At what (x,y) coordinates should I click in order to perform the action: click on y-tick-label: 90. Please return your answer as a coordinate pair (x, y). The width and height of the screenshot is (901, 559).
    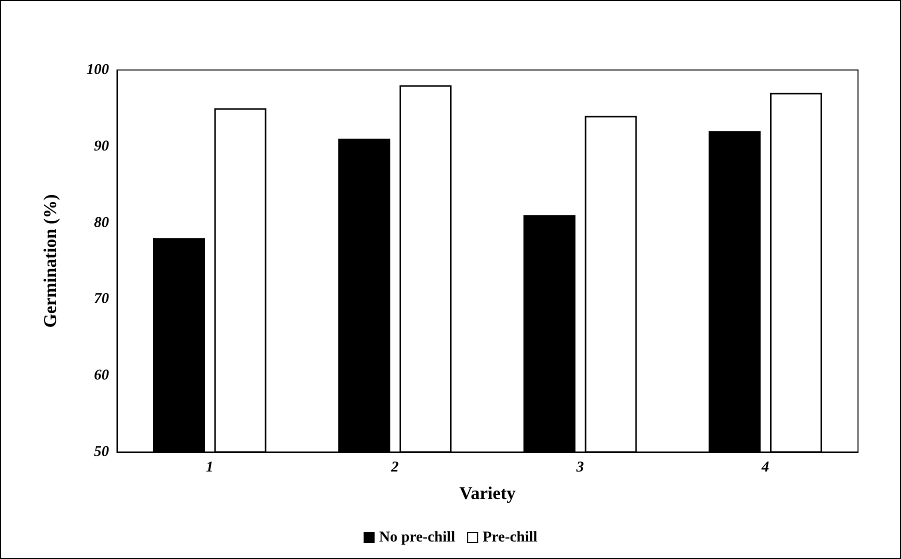
    Looking at the image, I should click on (102, 146).